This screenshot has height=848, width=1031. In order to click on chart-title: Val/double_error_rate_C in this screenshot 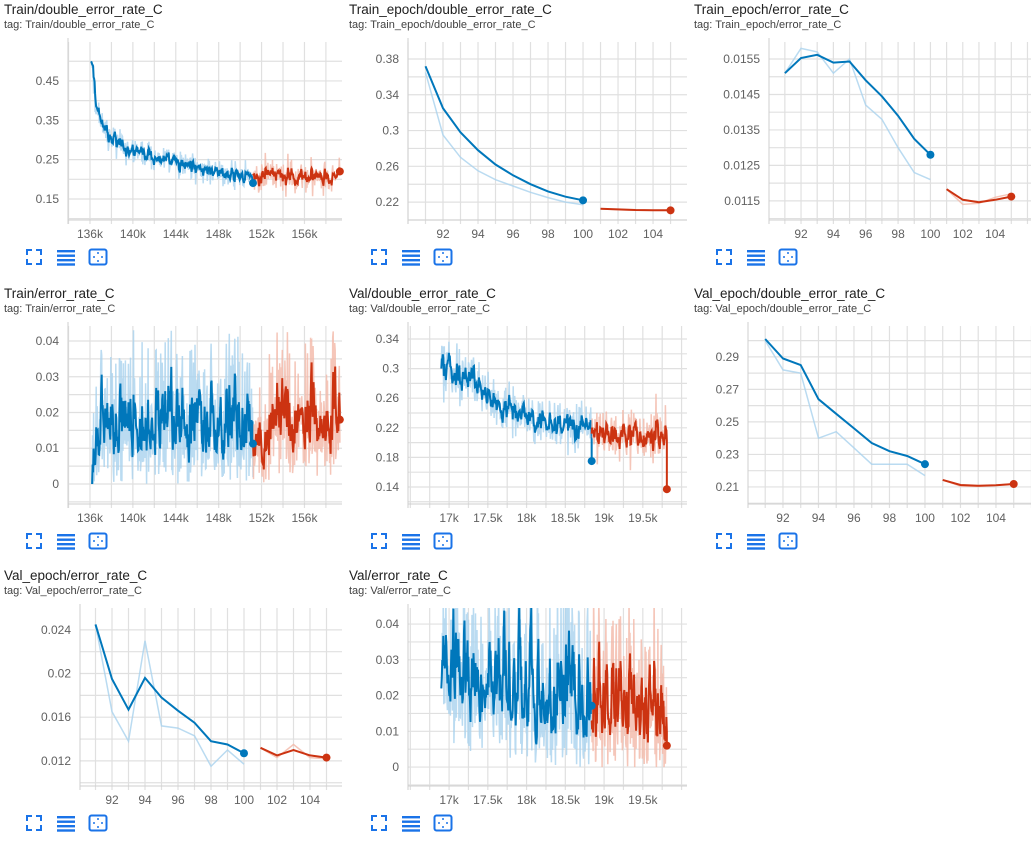, I will do `click(422, 293)`.